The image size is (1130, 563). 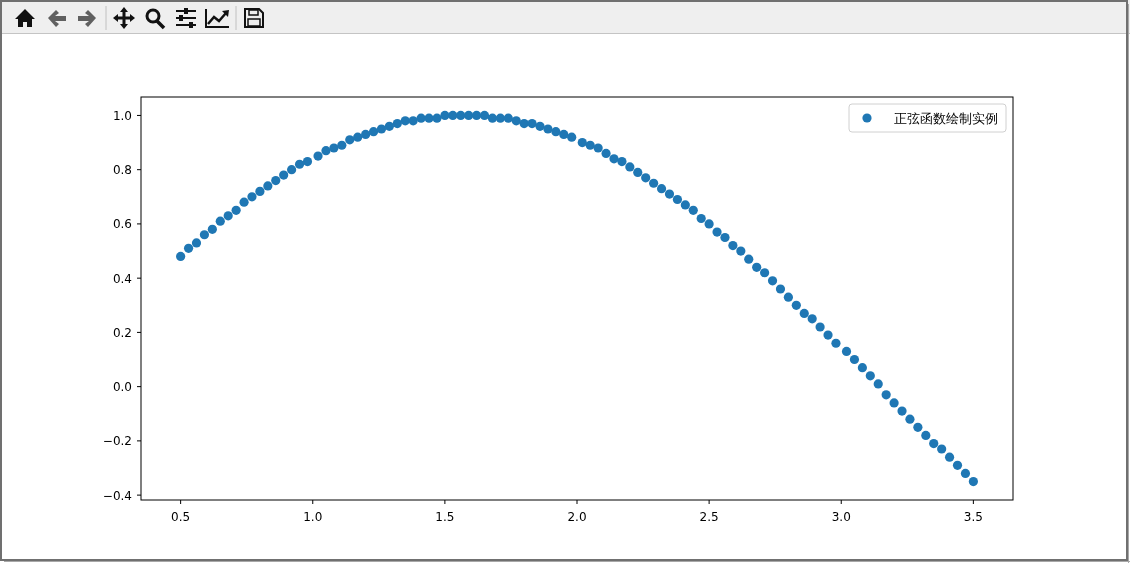 What do you see at coordinates (181, 517) in the screenshot?
I see `x-tick-label: 0.5` at bounding box center [181, 517].